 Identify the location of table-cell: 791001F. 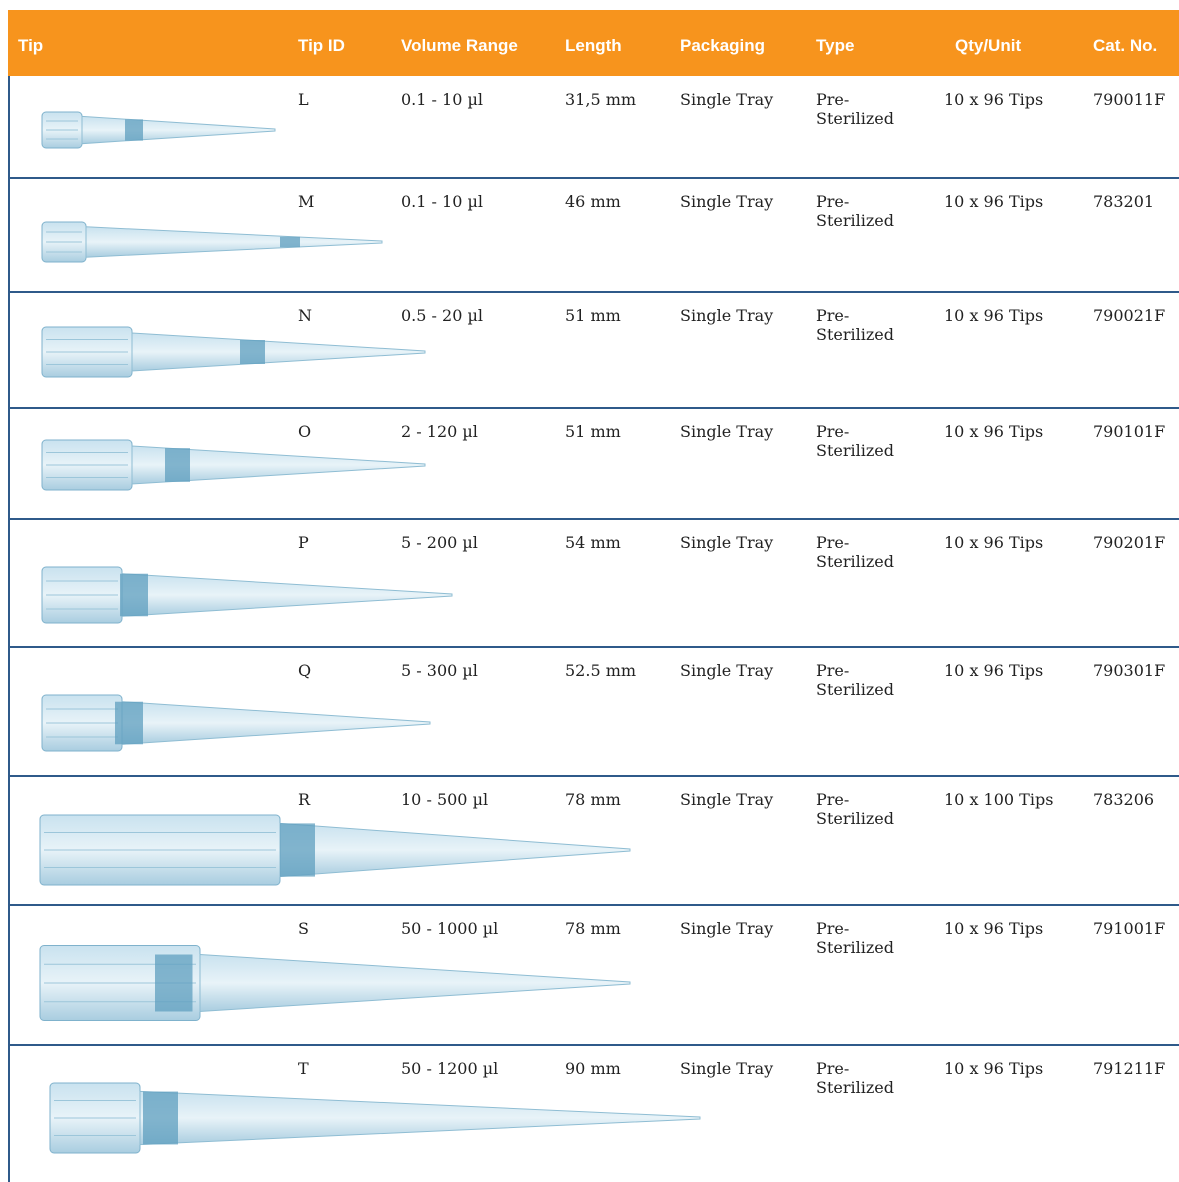
(1129, 928).